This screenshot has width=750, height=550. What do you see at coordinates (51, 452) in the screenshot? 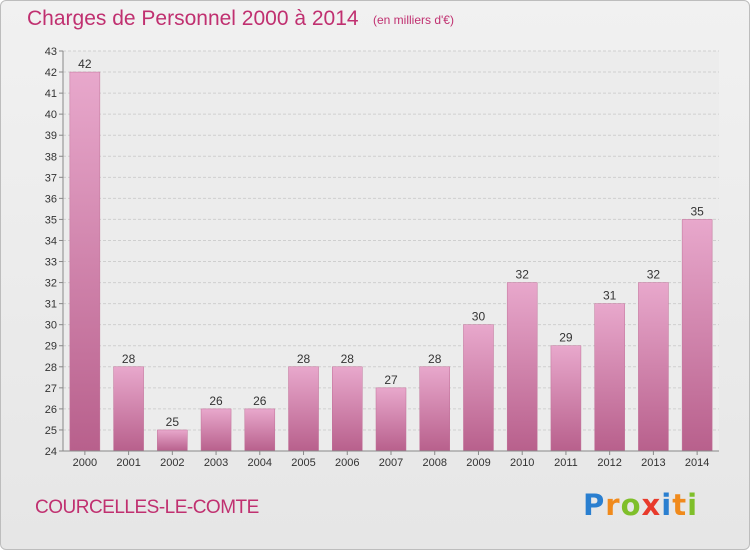
I see `y-tick-label: 24` at bounding box center [51, 452].